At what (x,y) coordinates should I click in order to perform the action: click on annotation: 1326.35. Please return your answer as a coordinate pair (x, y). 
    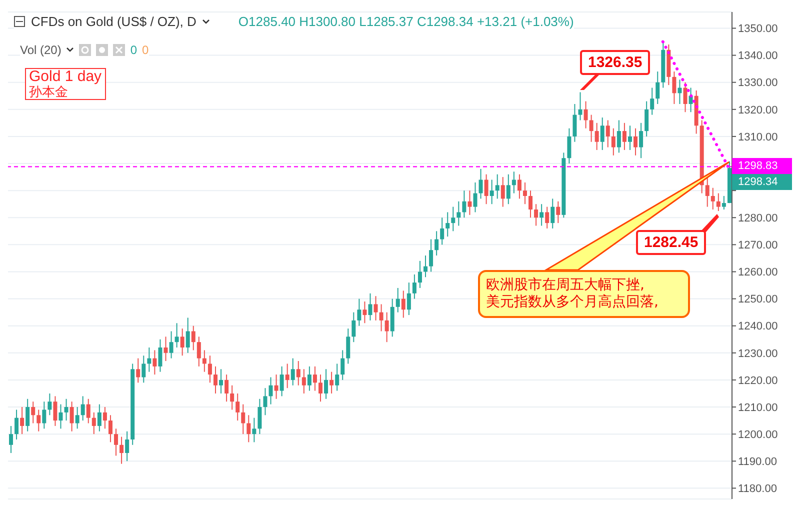
    Looking at the image, I should click on (615, 62).